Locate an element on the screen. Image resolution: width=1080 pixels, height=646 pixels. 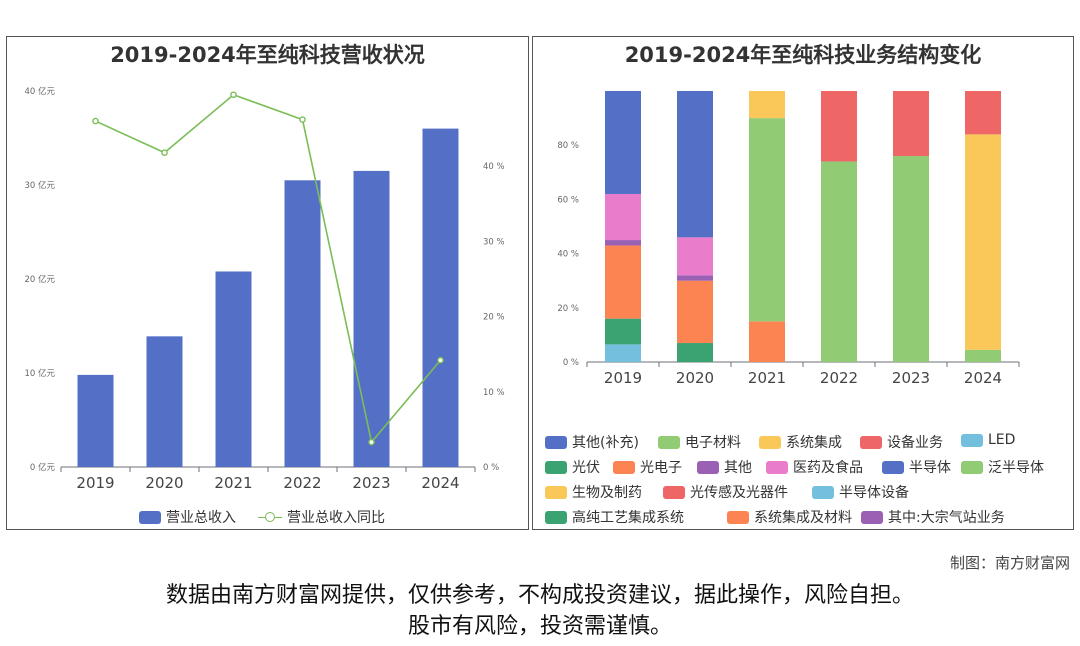
legend-item: 系统集成及材料 is located at coordinates (789, 517).